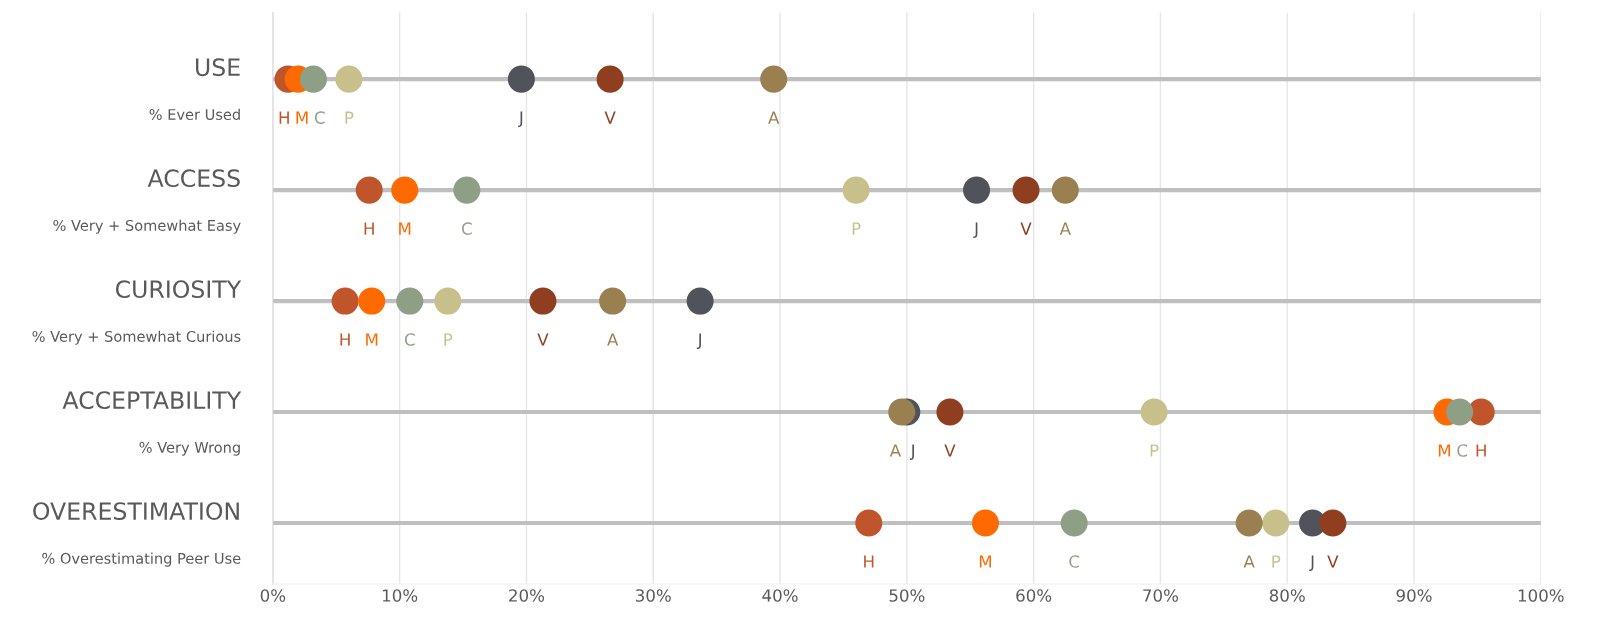  What do you see at coordinates (907, 595) in the screenshot?
I see `x-tick-label: 50%` at bounding box center [907, 595].